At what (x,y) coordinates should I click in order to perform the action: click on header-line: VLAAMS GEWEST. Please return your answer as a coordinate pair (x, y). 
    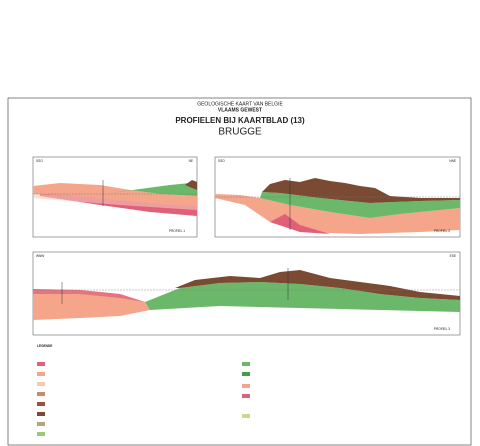
    Looking at the image, I should click on (240, 110).